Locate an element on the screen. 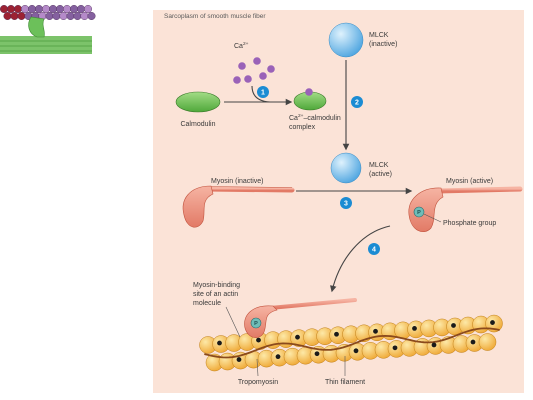  calcium-label-base: Ca is located at coordinates (238, 46).